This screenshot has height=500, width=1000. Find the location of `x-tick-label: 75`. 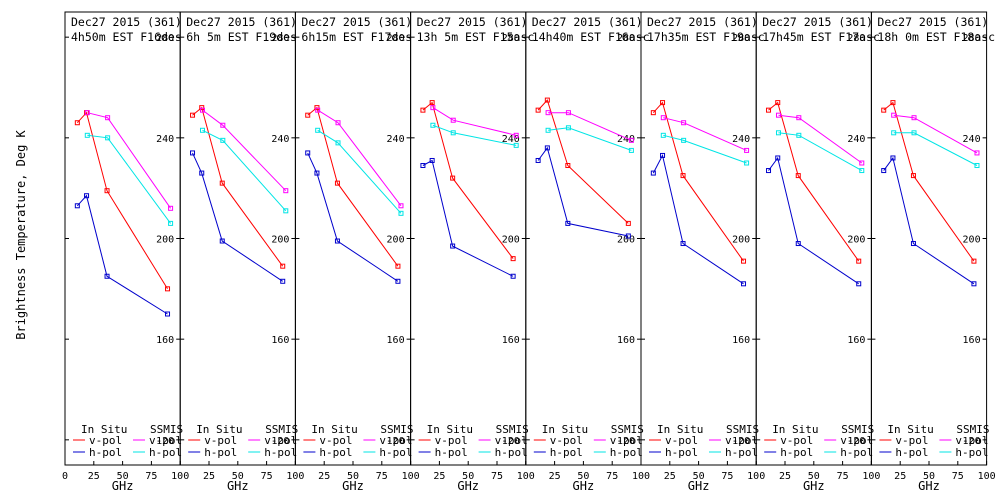

x-tick-label: 75 is located at coordinates (843, 476).